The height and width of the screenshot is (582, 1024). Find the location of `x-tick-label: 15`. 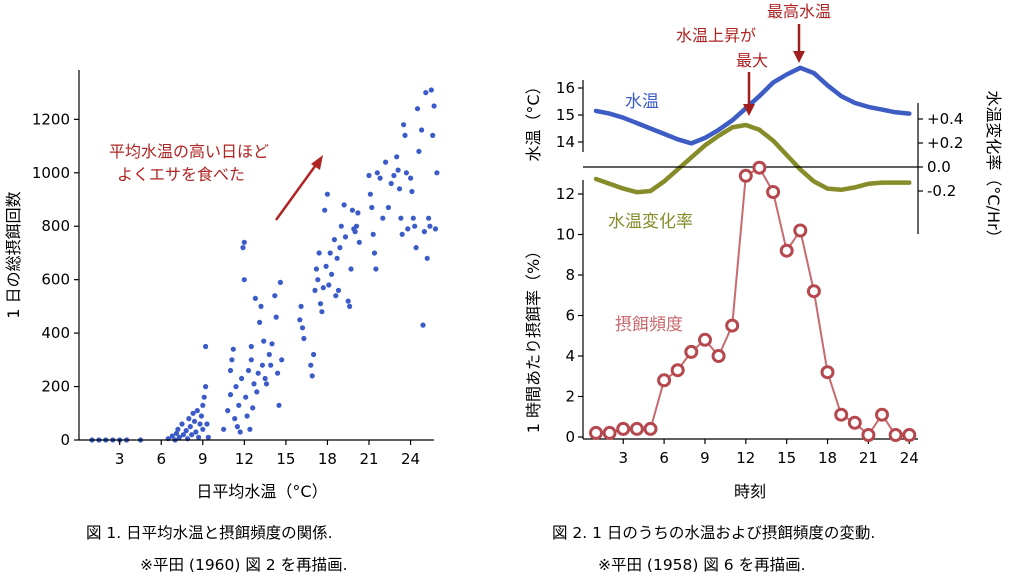

x-tick-label: 15 is located at coordinates (285, 459).